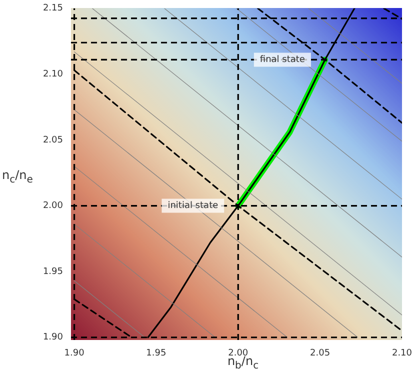  What do you see at coordinates (320, 353) in the screenshot?
I see `x-tick-label: 2.05` at bounding box center [320, 353].